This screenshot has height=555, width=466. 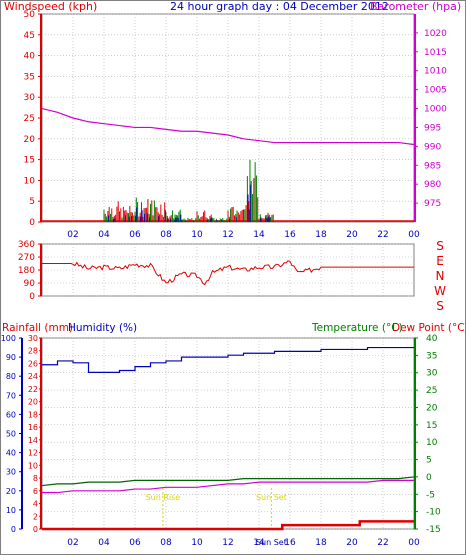 What do you see at coordinates (435, 110) in the screenshot?
I see `top-right-tick-label: 1000` at bounding box center [435, 110].